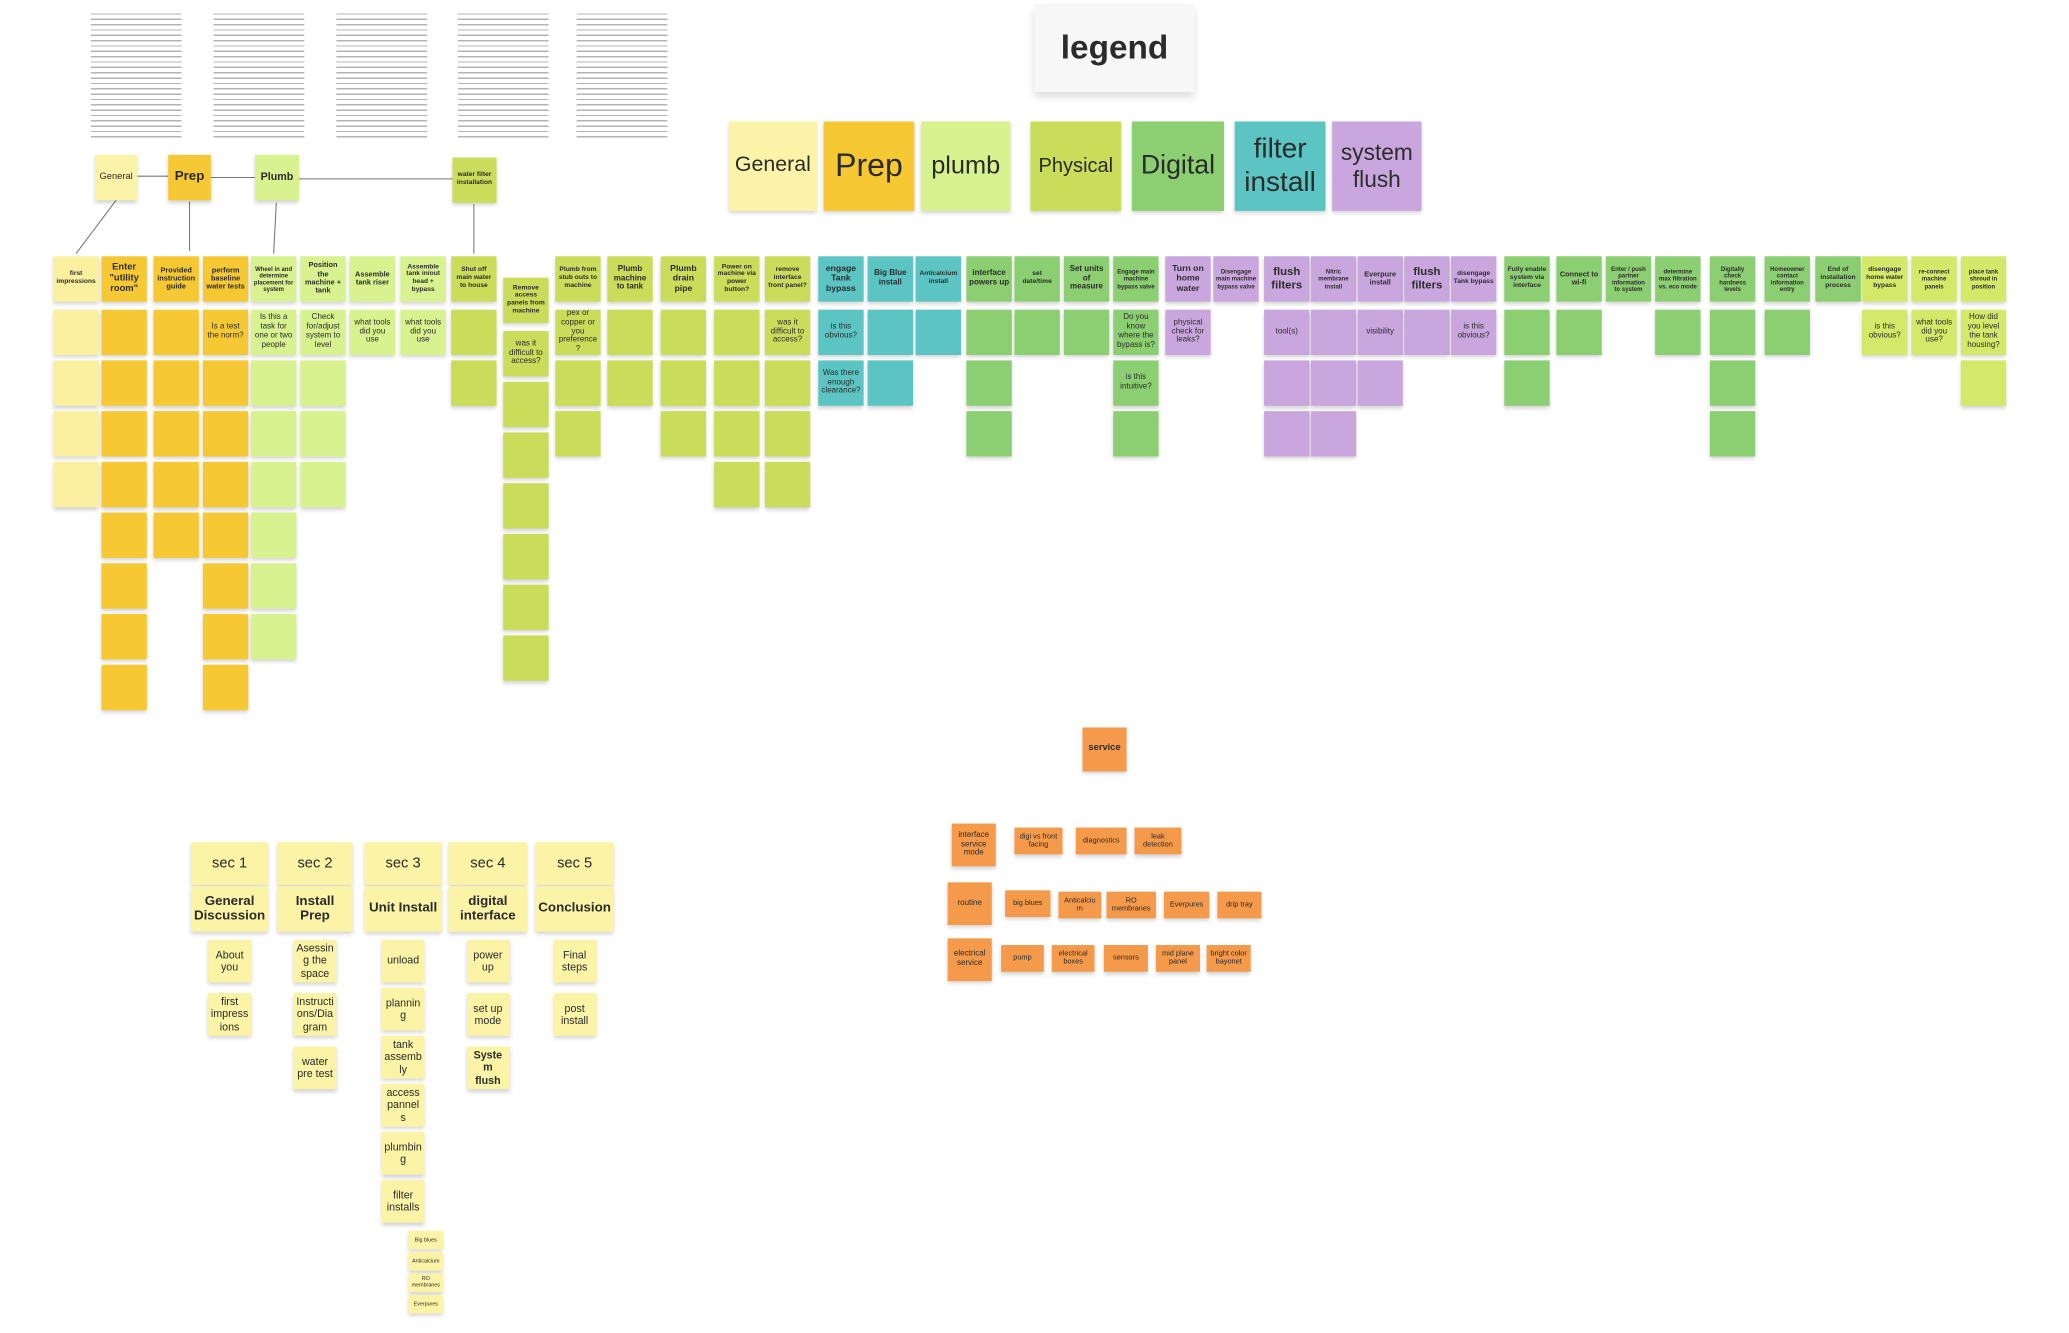 This screenshot has height=1333, width=2069. Describe the element at coordinates (575, 863) in the screenshot. I see `section-label: sec 5` at that location.